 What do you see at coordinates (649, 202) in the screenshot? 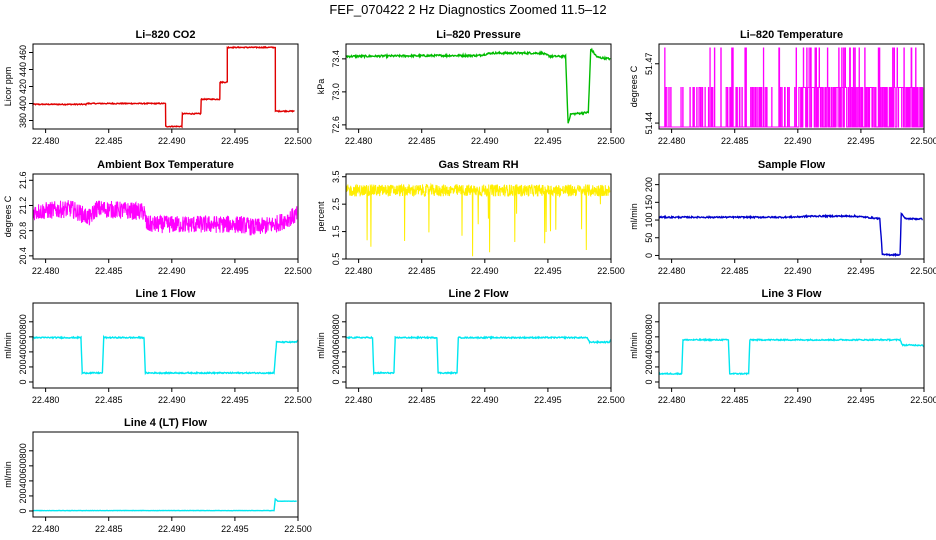
I see `y-tick-label: 150` at bounding box center [649, 202].